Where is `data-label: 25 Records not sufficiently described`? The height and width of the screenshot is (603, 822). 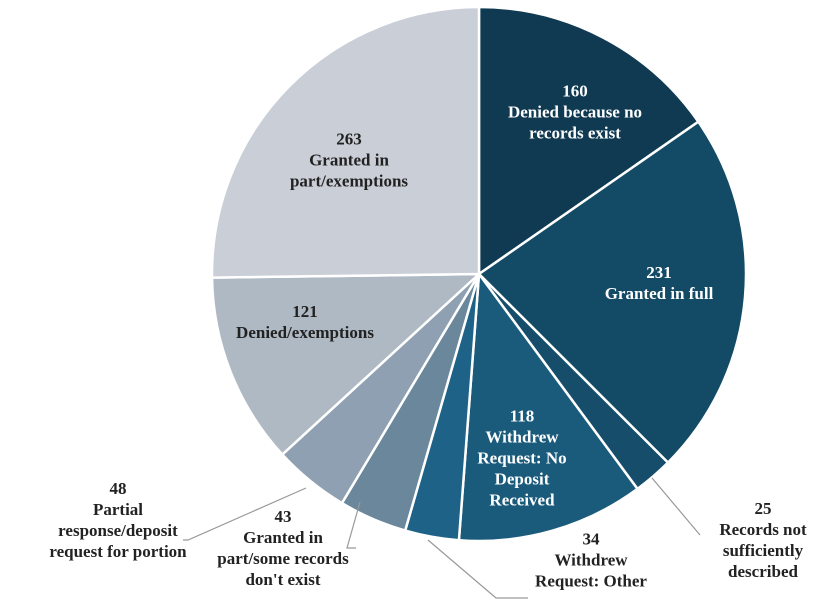 data-label: 25 Records not sufficiently described is located at coordinates (762, 540).